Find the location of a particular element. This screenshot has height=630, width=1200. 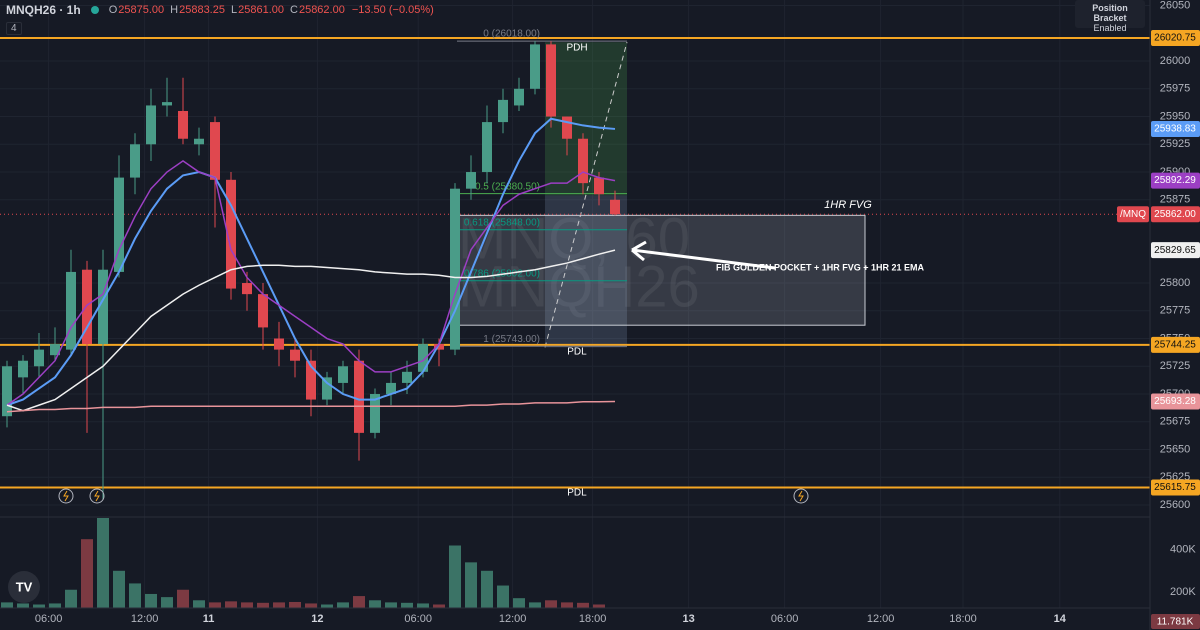

svg-text: TV is located at coordinates (24, 586).